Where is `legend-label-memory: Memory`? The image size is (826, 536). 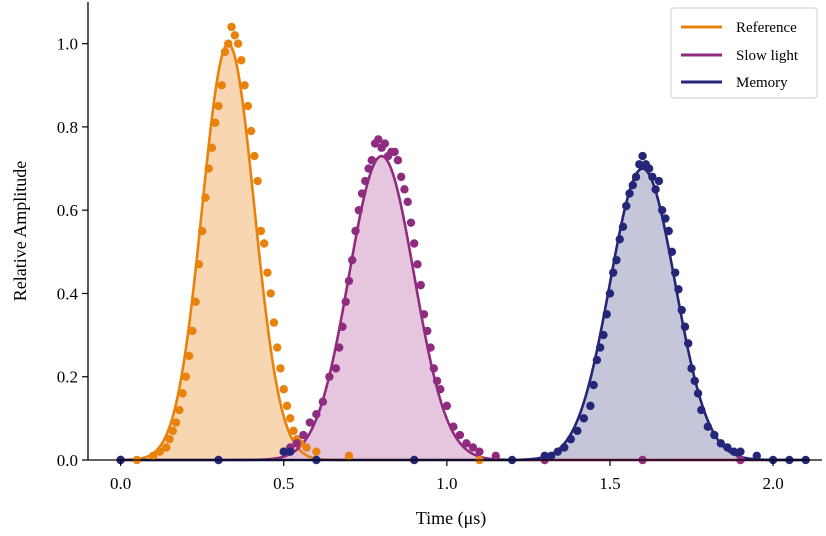
legend-label-memory: Memory is located at coordinates (762, 83).